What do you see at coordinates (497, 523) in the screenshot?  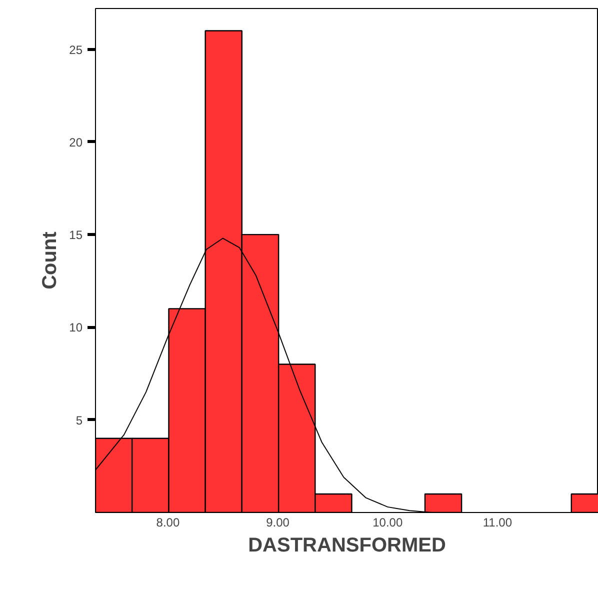 I see `x-tick-label: 11.00` at bounding box center [497, 523].